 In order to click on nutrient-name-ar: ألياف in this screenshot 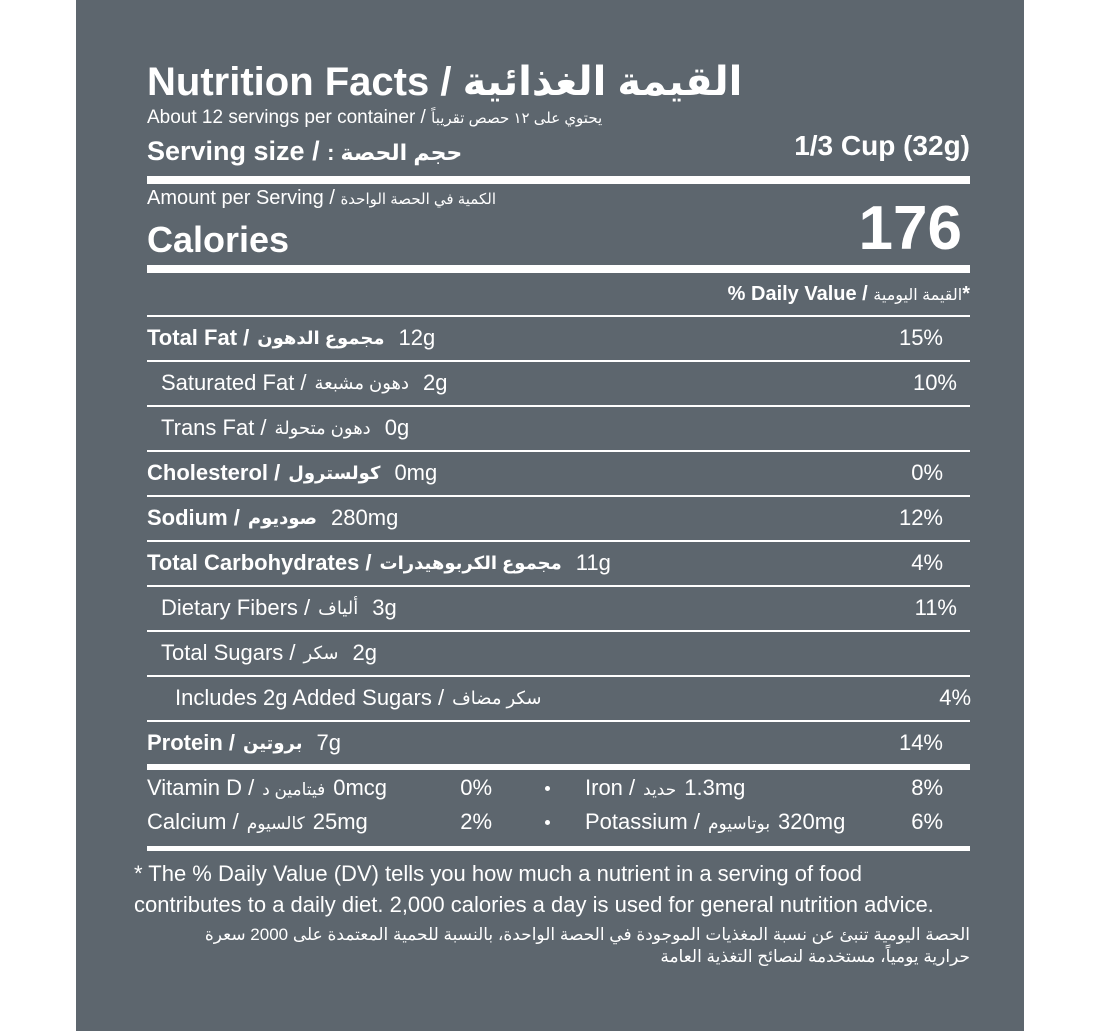, I will do `click(338, 607)`.